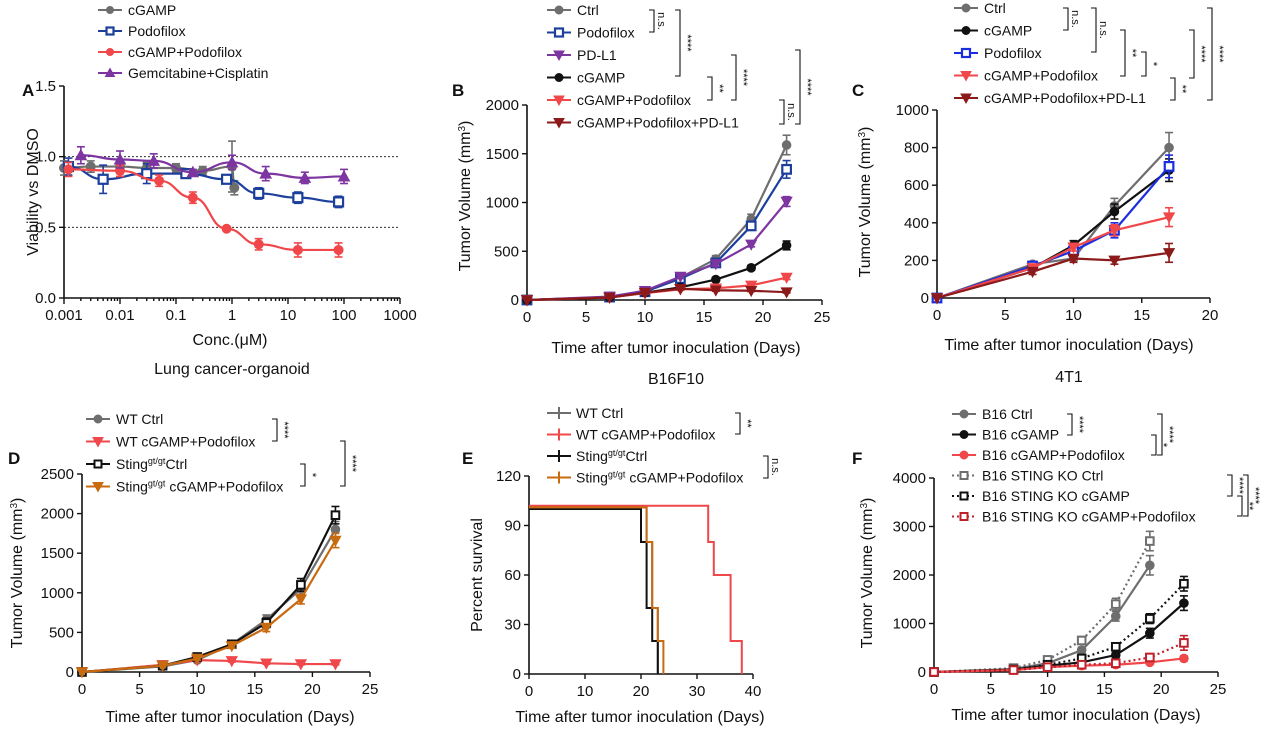  Describe the element at coordinates (559, 413) in the screenshot. I see `legend-line` at that location.